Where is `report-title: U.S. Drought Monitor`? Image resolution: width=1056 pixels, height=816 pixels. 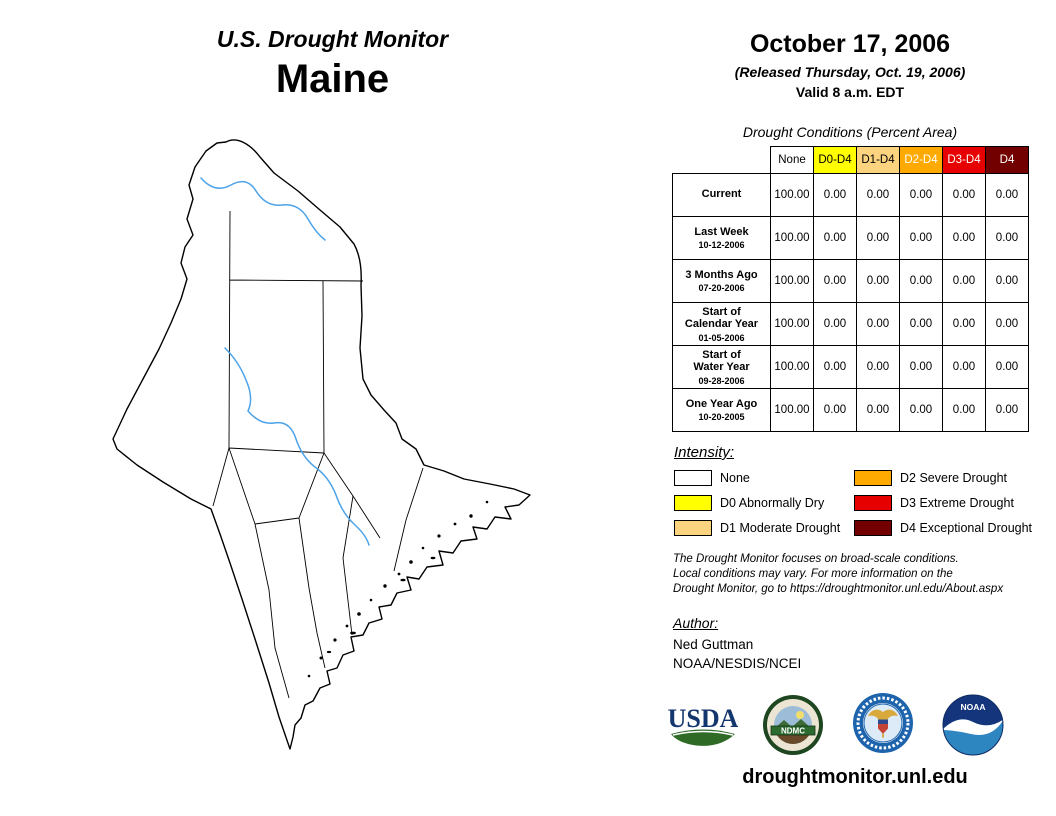
report-title: U.S. Drought Monitor is located at coordinates (332, 39).